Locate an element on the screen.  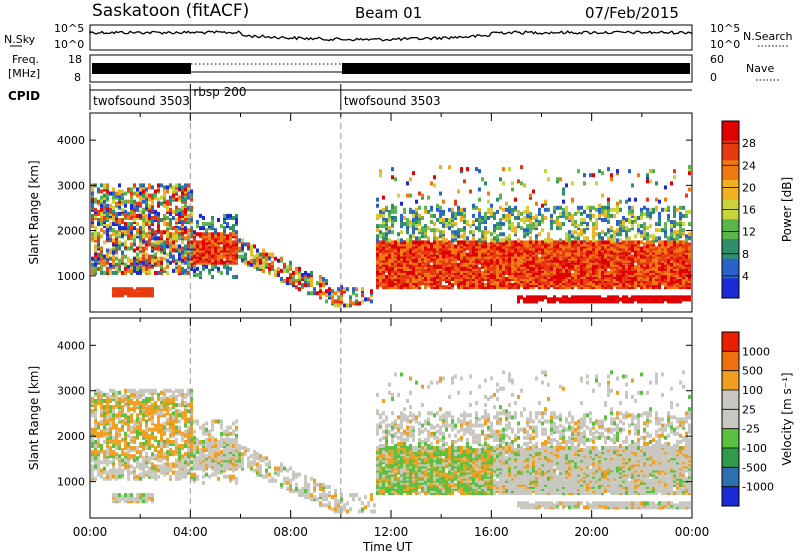
freq-right-tick-low: 0 is located at coordinates (713, 77).